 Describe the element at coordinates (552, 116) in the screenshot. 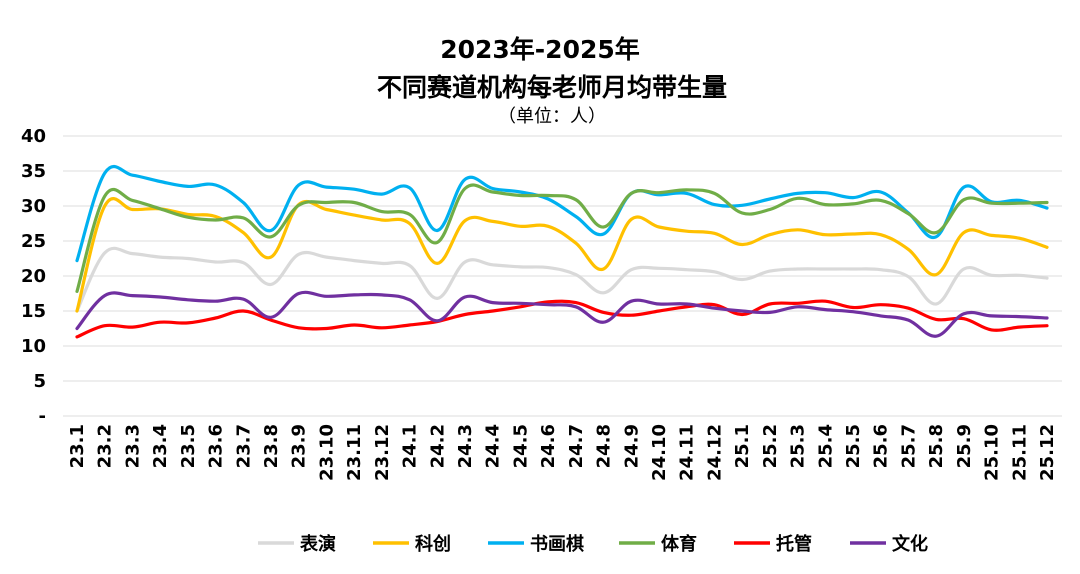

I see `chart-subtitle: （单位：人）` at that location.